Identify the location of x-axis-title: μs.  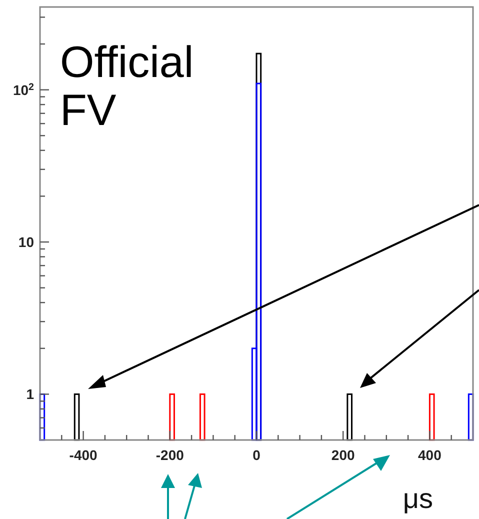
(418, 498).